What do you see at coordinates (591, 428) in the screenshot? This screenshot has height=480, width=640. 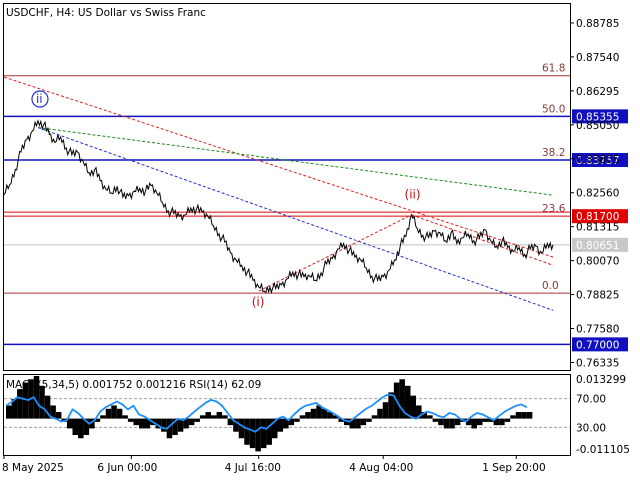 I see `sub-y-tick-label: 30.00` at bounding box center [591, 428].